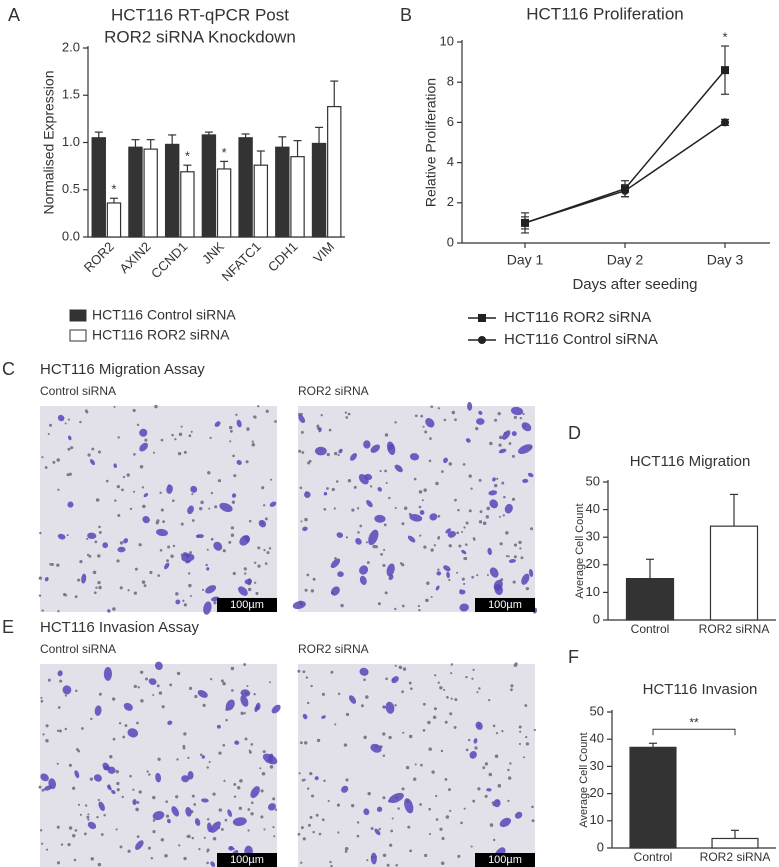  What do you see at coordinates (14, 15) in the screenshot?
I see `panel-label: A` at bounding box center [14, 15].